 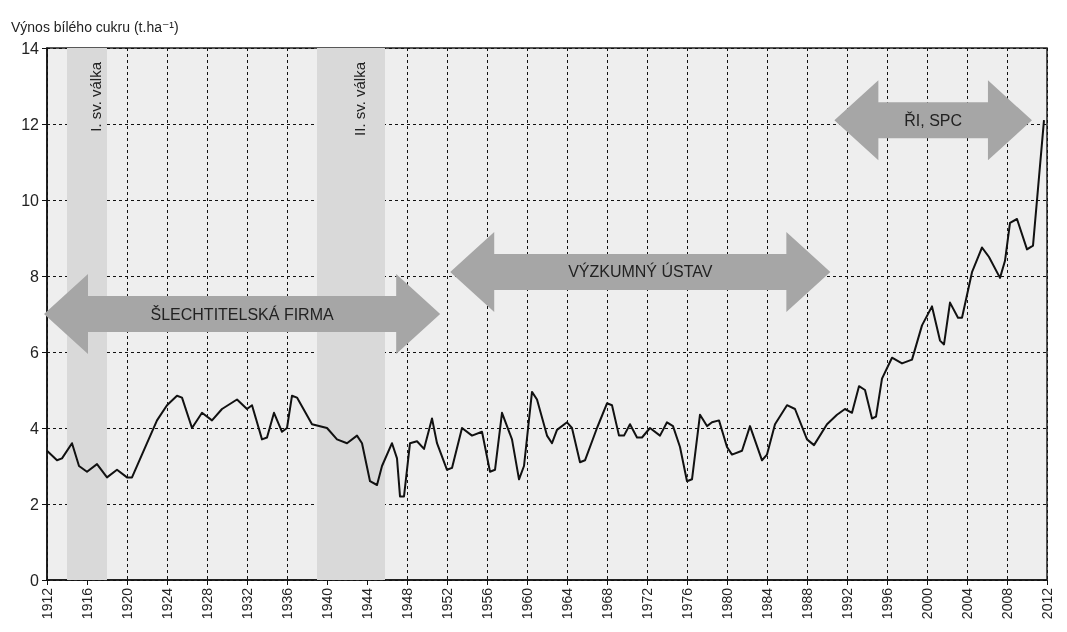 I want to click on y-tick-label: 10, so click(x=30, y=200).